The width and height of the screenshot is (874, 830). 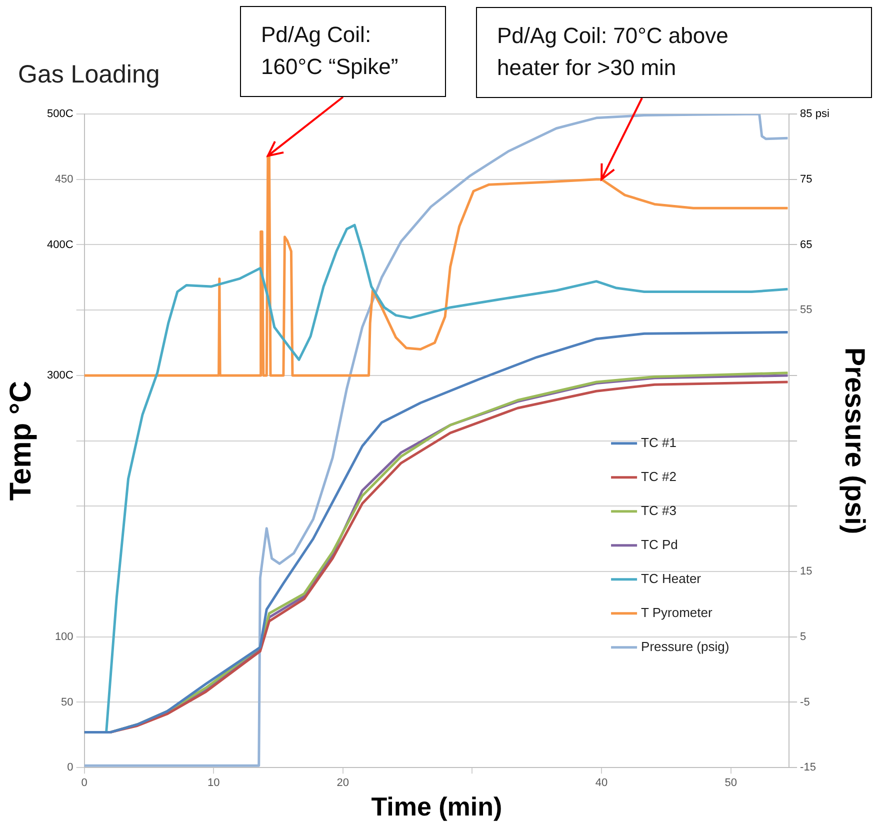 What do you see at coordinates (67, 702) in the screenshot?
I see `y-tick-label: 50` at bounding box center [67, 702].